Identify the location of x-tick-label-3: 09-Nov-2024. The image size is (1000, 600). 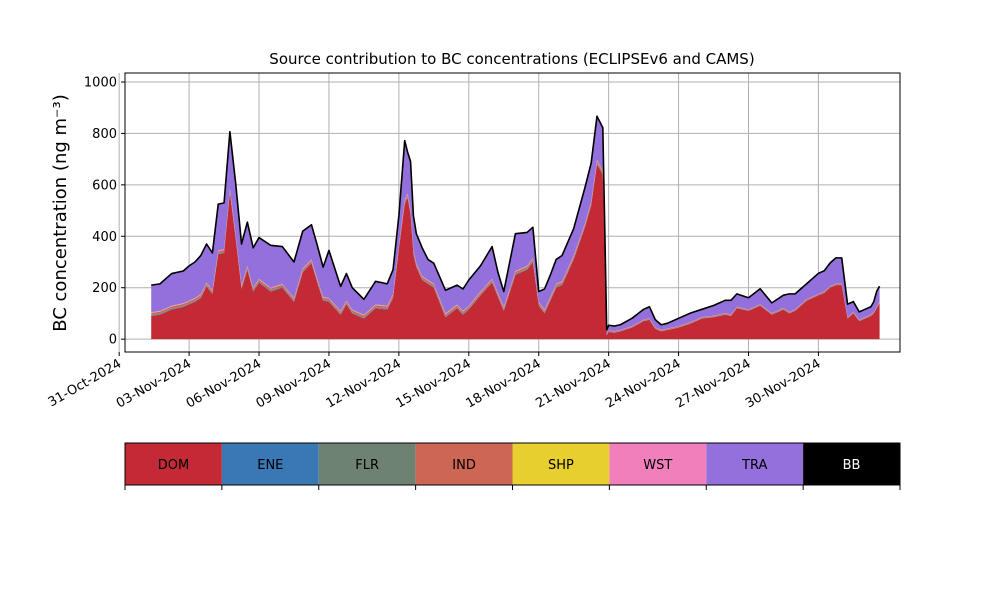
(294, 383).